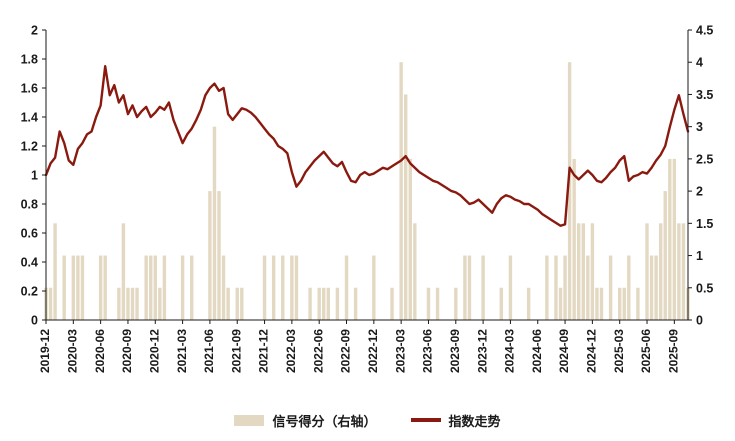 The image size is (735, 441). Describe the element at coordinates (29, 89) in the screenshot. I see `svg-text: 1.6` at that location.